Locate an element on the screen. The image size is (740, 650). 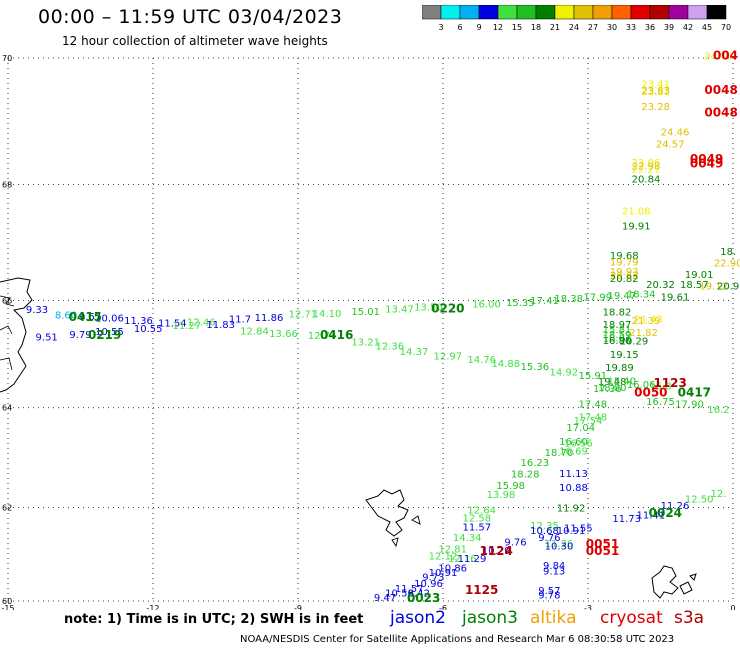
pass-time-label: 1124 is located at coordinates (495, 551).